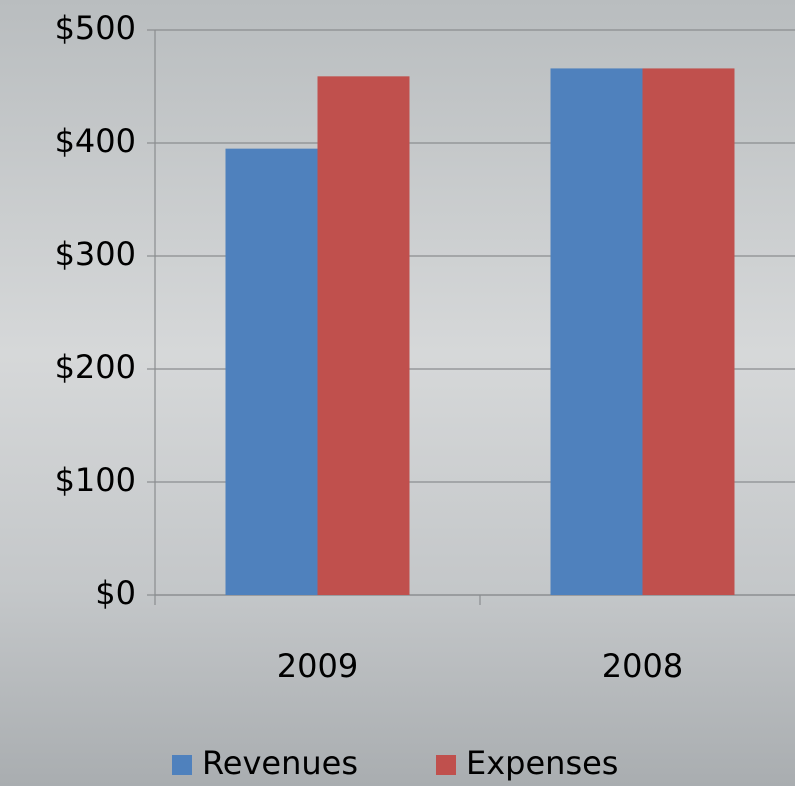 This screenshot has width=795, height=786. Describe the element at coordinates (115, 593) in the screenshot. I see `y-tick-label: $0` at that location.